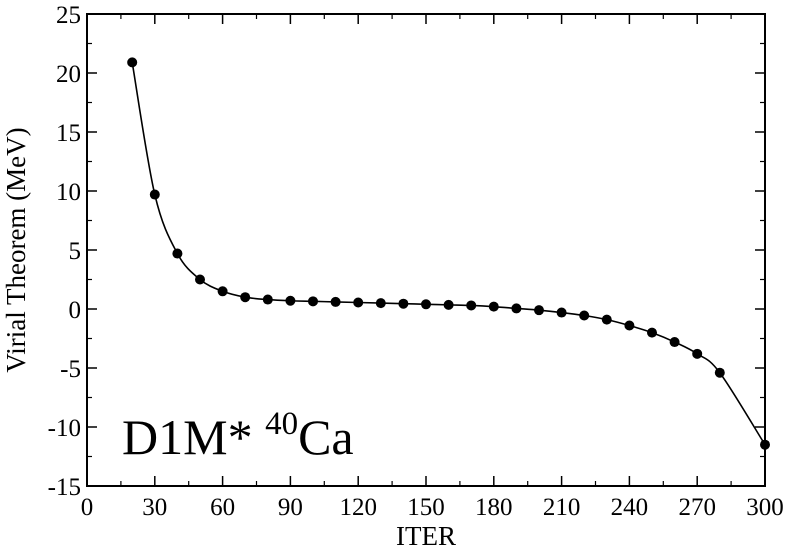  Describe the element at coordinates (326, 437) in the screenshot. I see `annotation-element: Ca` at that location.